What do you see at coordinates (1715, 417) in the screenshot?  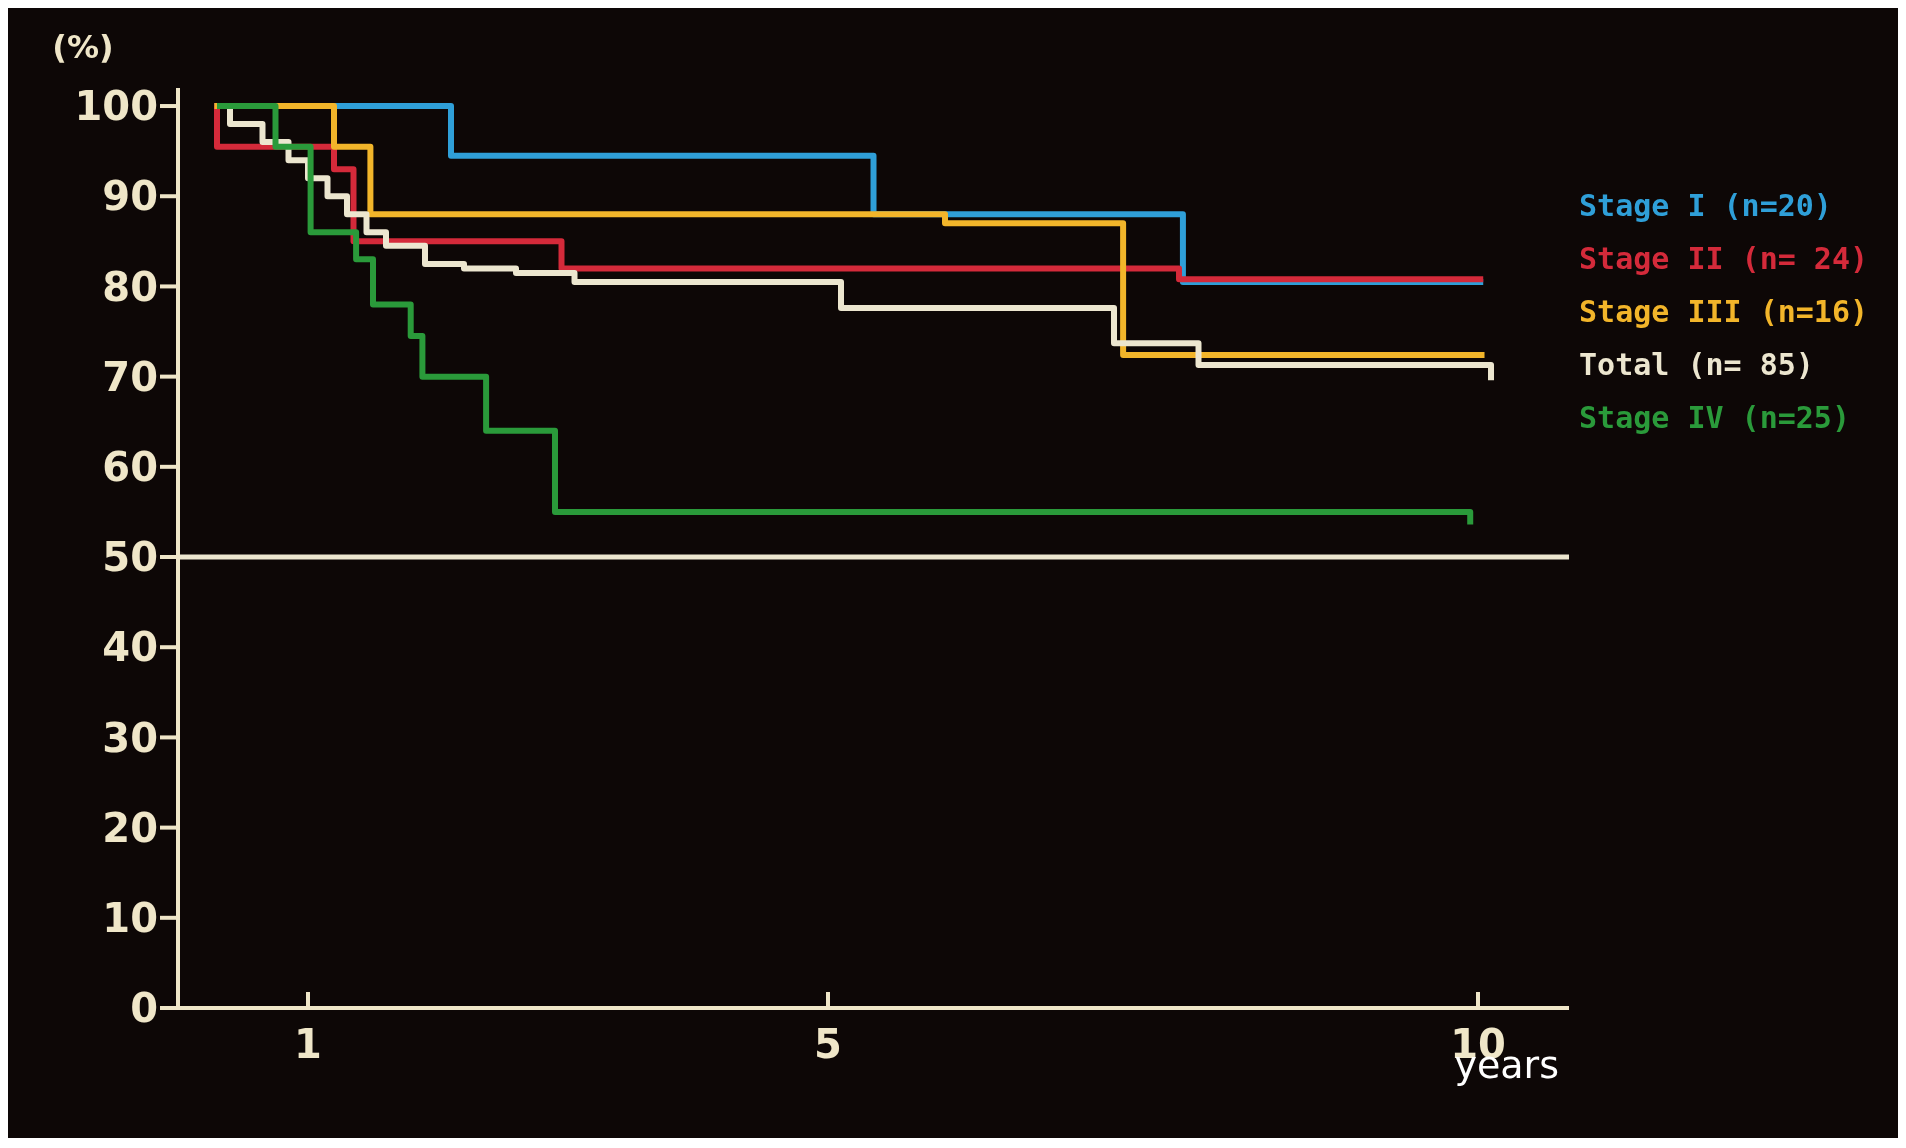 I see `text: Stage IV (n=25)` at bounding box center [1715, 417].